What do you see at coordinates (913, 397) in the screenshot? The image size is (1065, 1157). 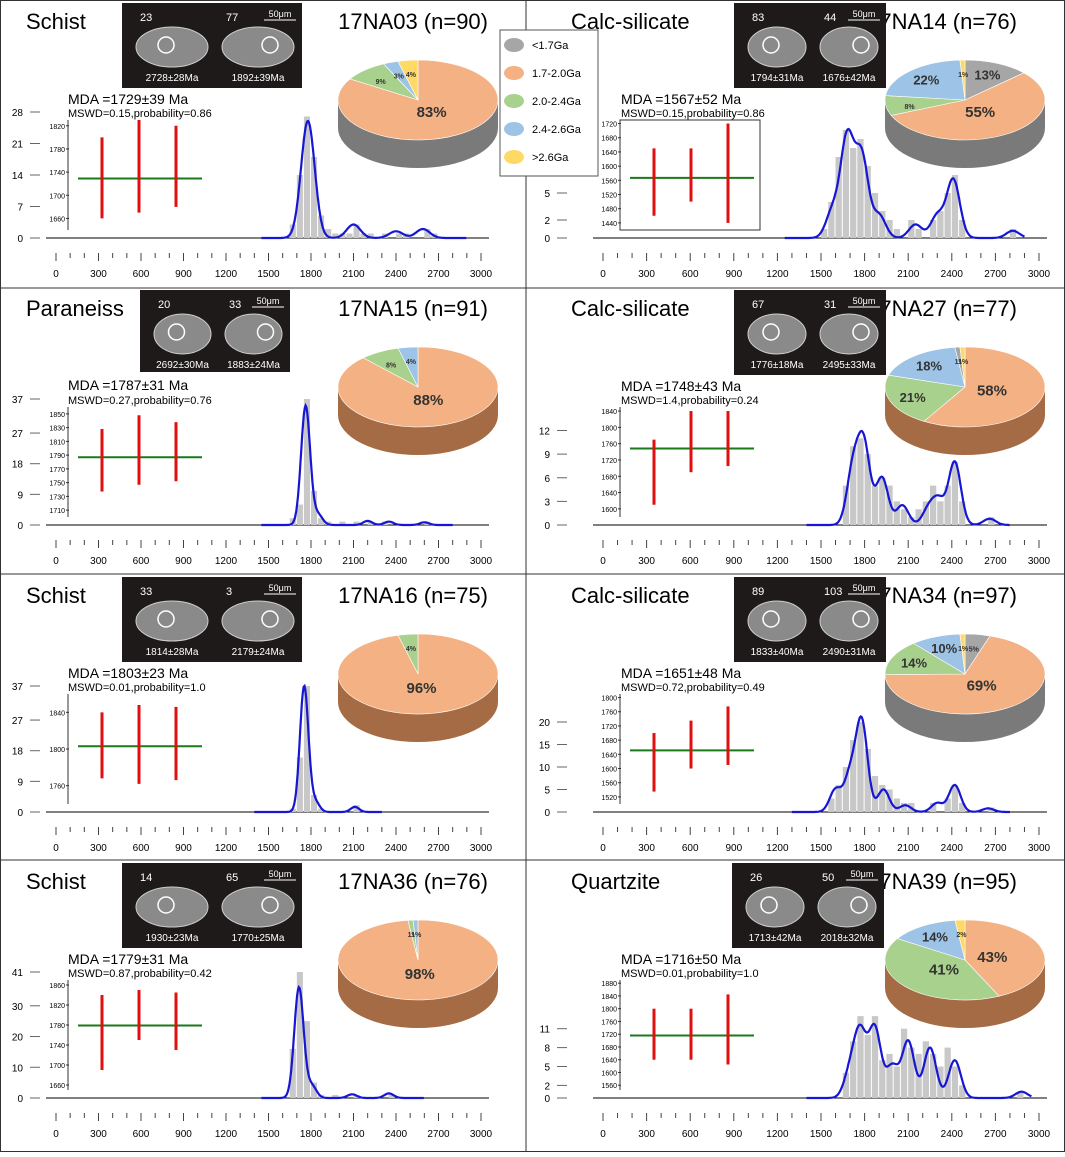 I see `pie-label: 21%` at bounding box center [913, 397].